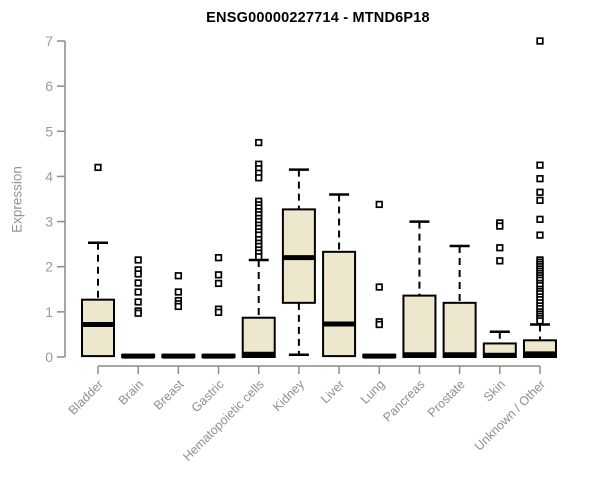 This screenshot has height=500, width=600. I want to click on x-tick-label: Skin, so click(494, 390).